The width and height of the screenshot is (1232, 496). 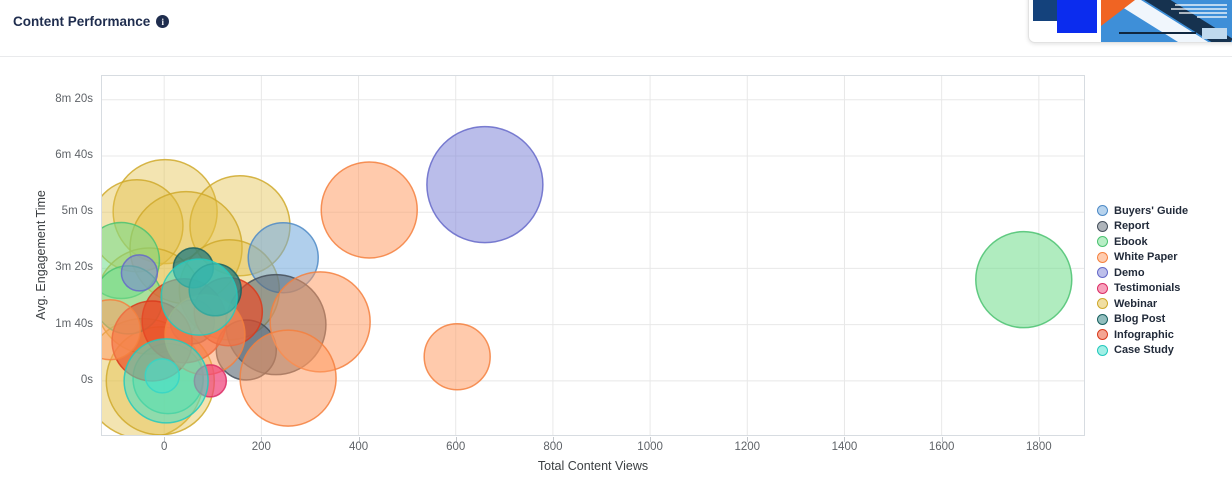 What do you see at coordinates (74, 154) in the screenshot?
I see `y-tick-label: 6m 40s` at bounding box center [74, 154].